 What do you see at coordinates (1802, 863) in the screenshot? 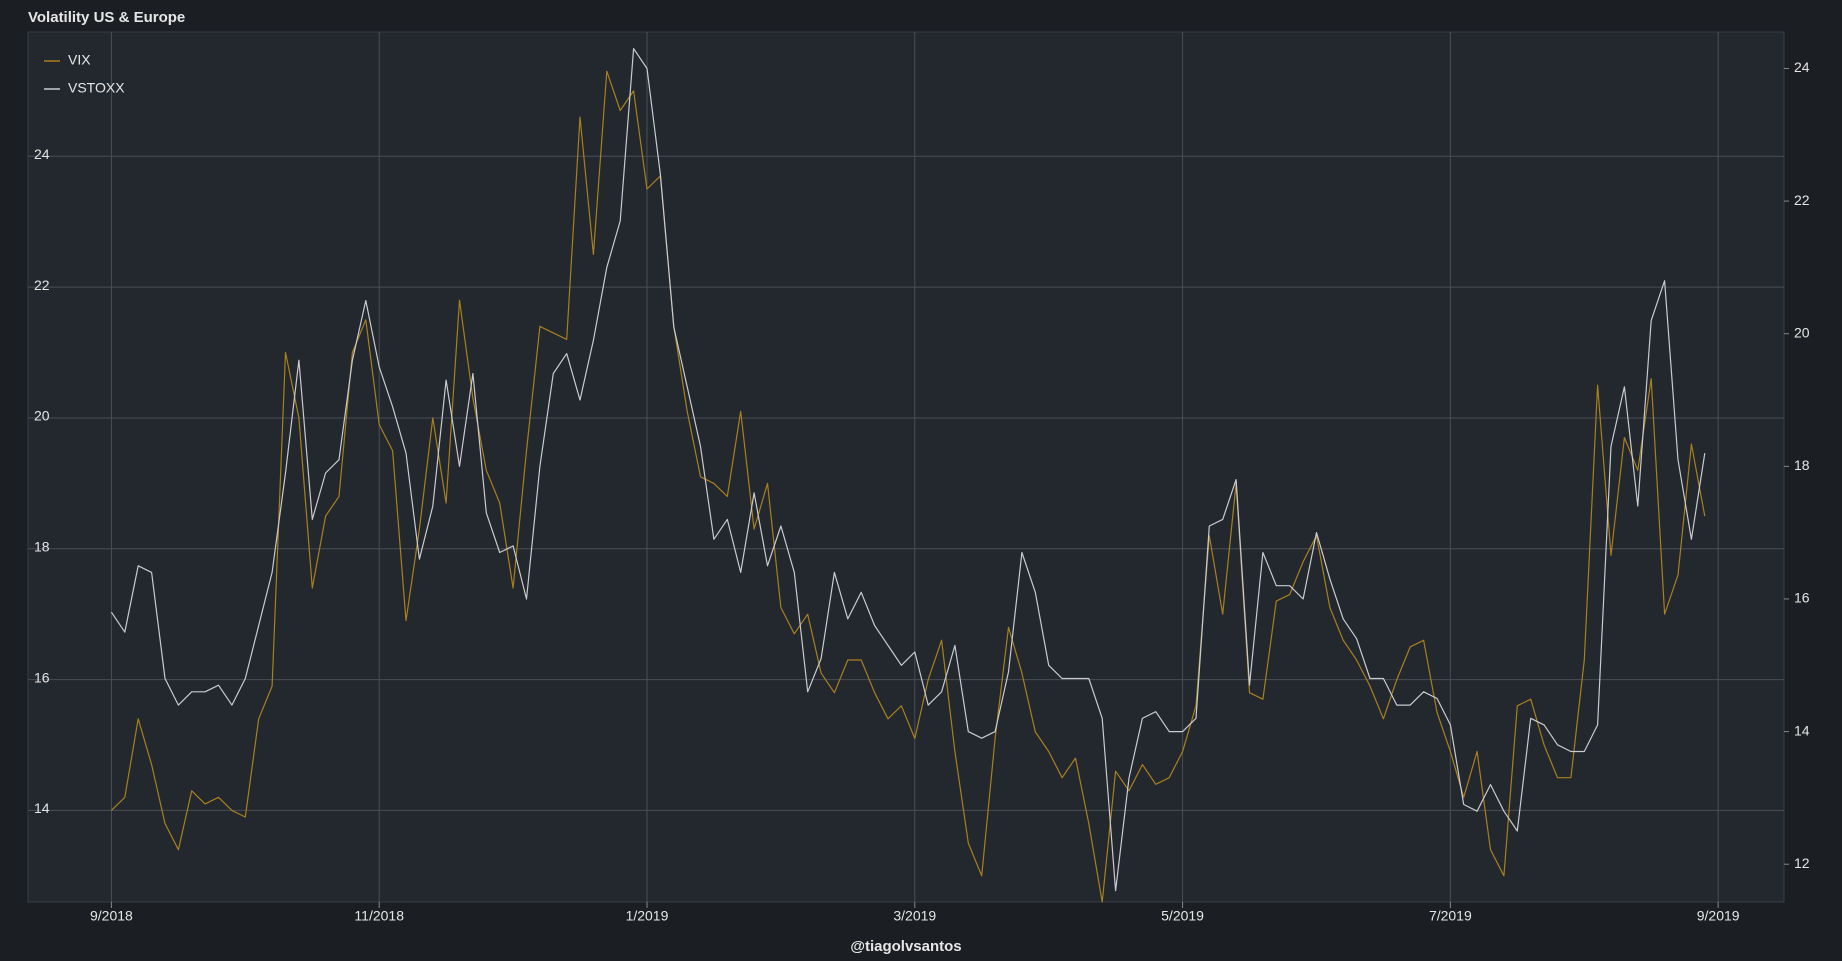
I see `y2-tick-label: 12` at bounding box center [1802, 863].